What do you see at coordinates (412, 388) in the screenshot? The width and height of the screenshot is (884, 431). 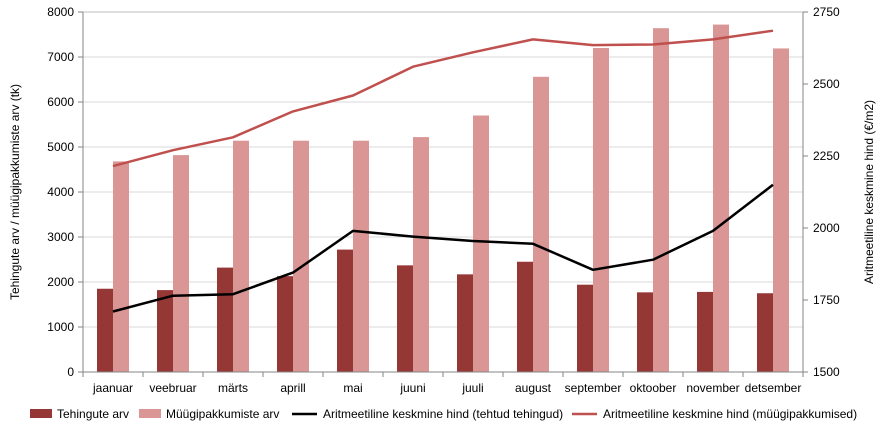 I see `x-tick-label: juuni` at bounding box center [412, 388].